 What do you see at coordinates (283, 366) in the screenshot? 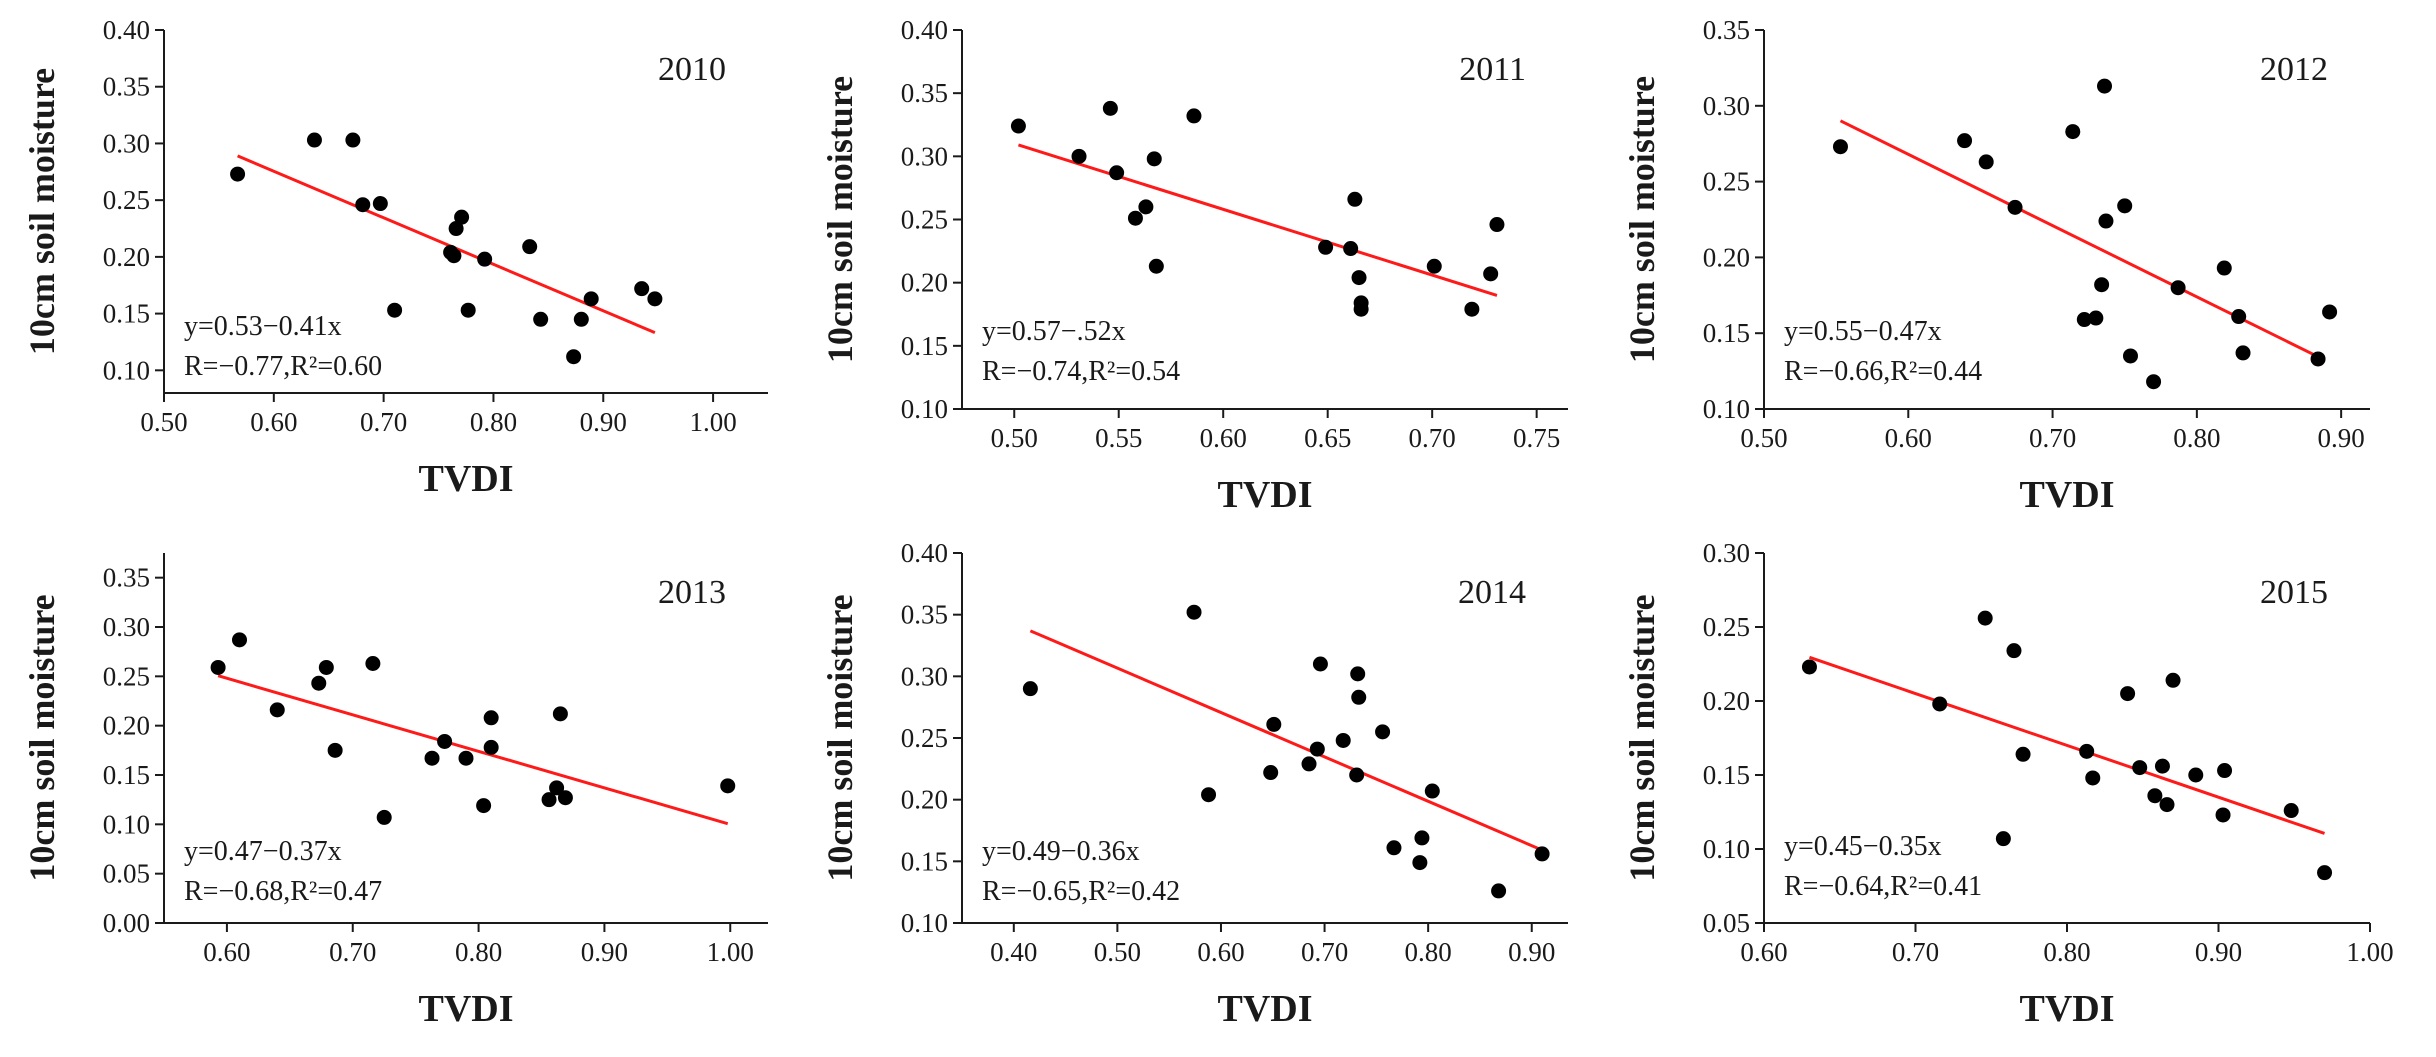
I see `correlation-stats: R=−0.77,R²=0.60` at bounding box center [283, 366].